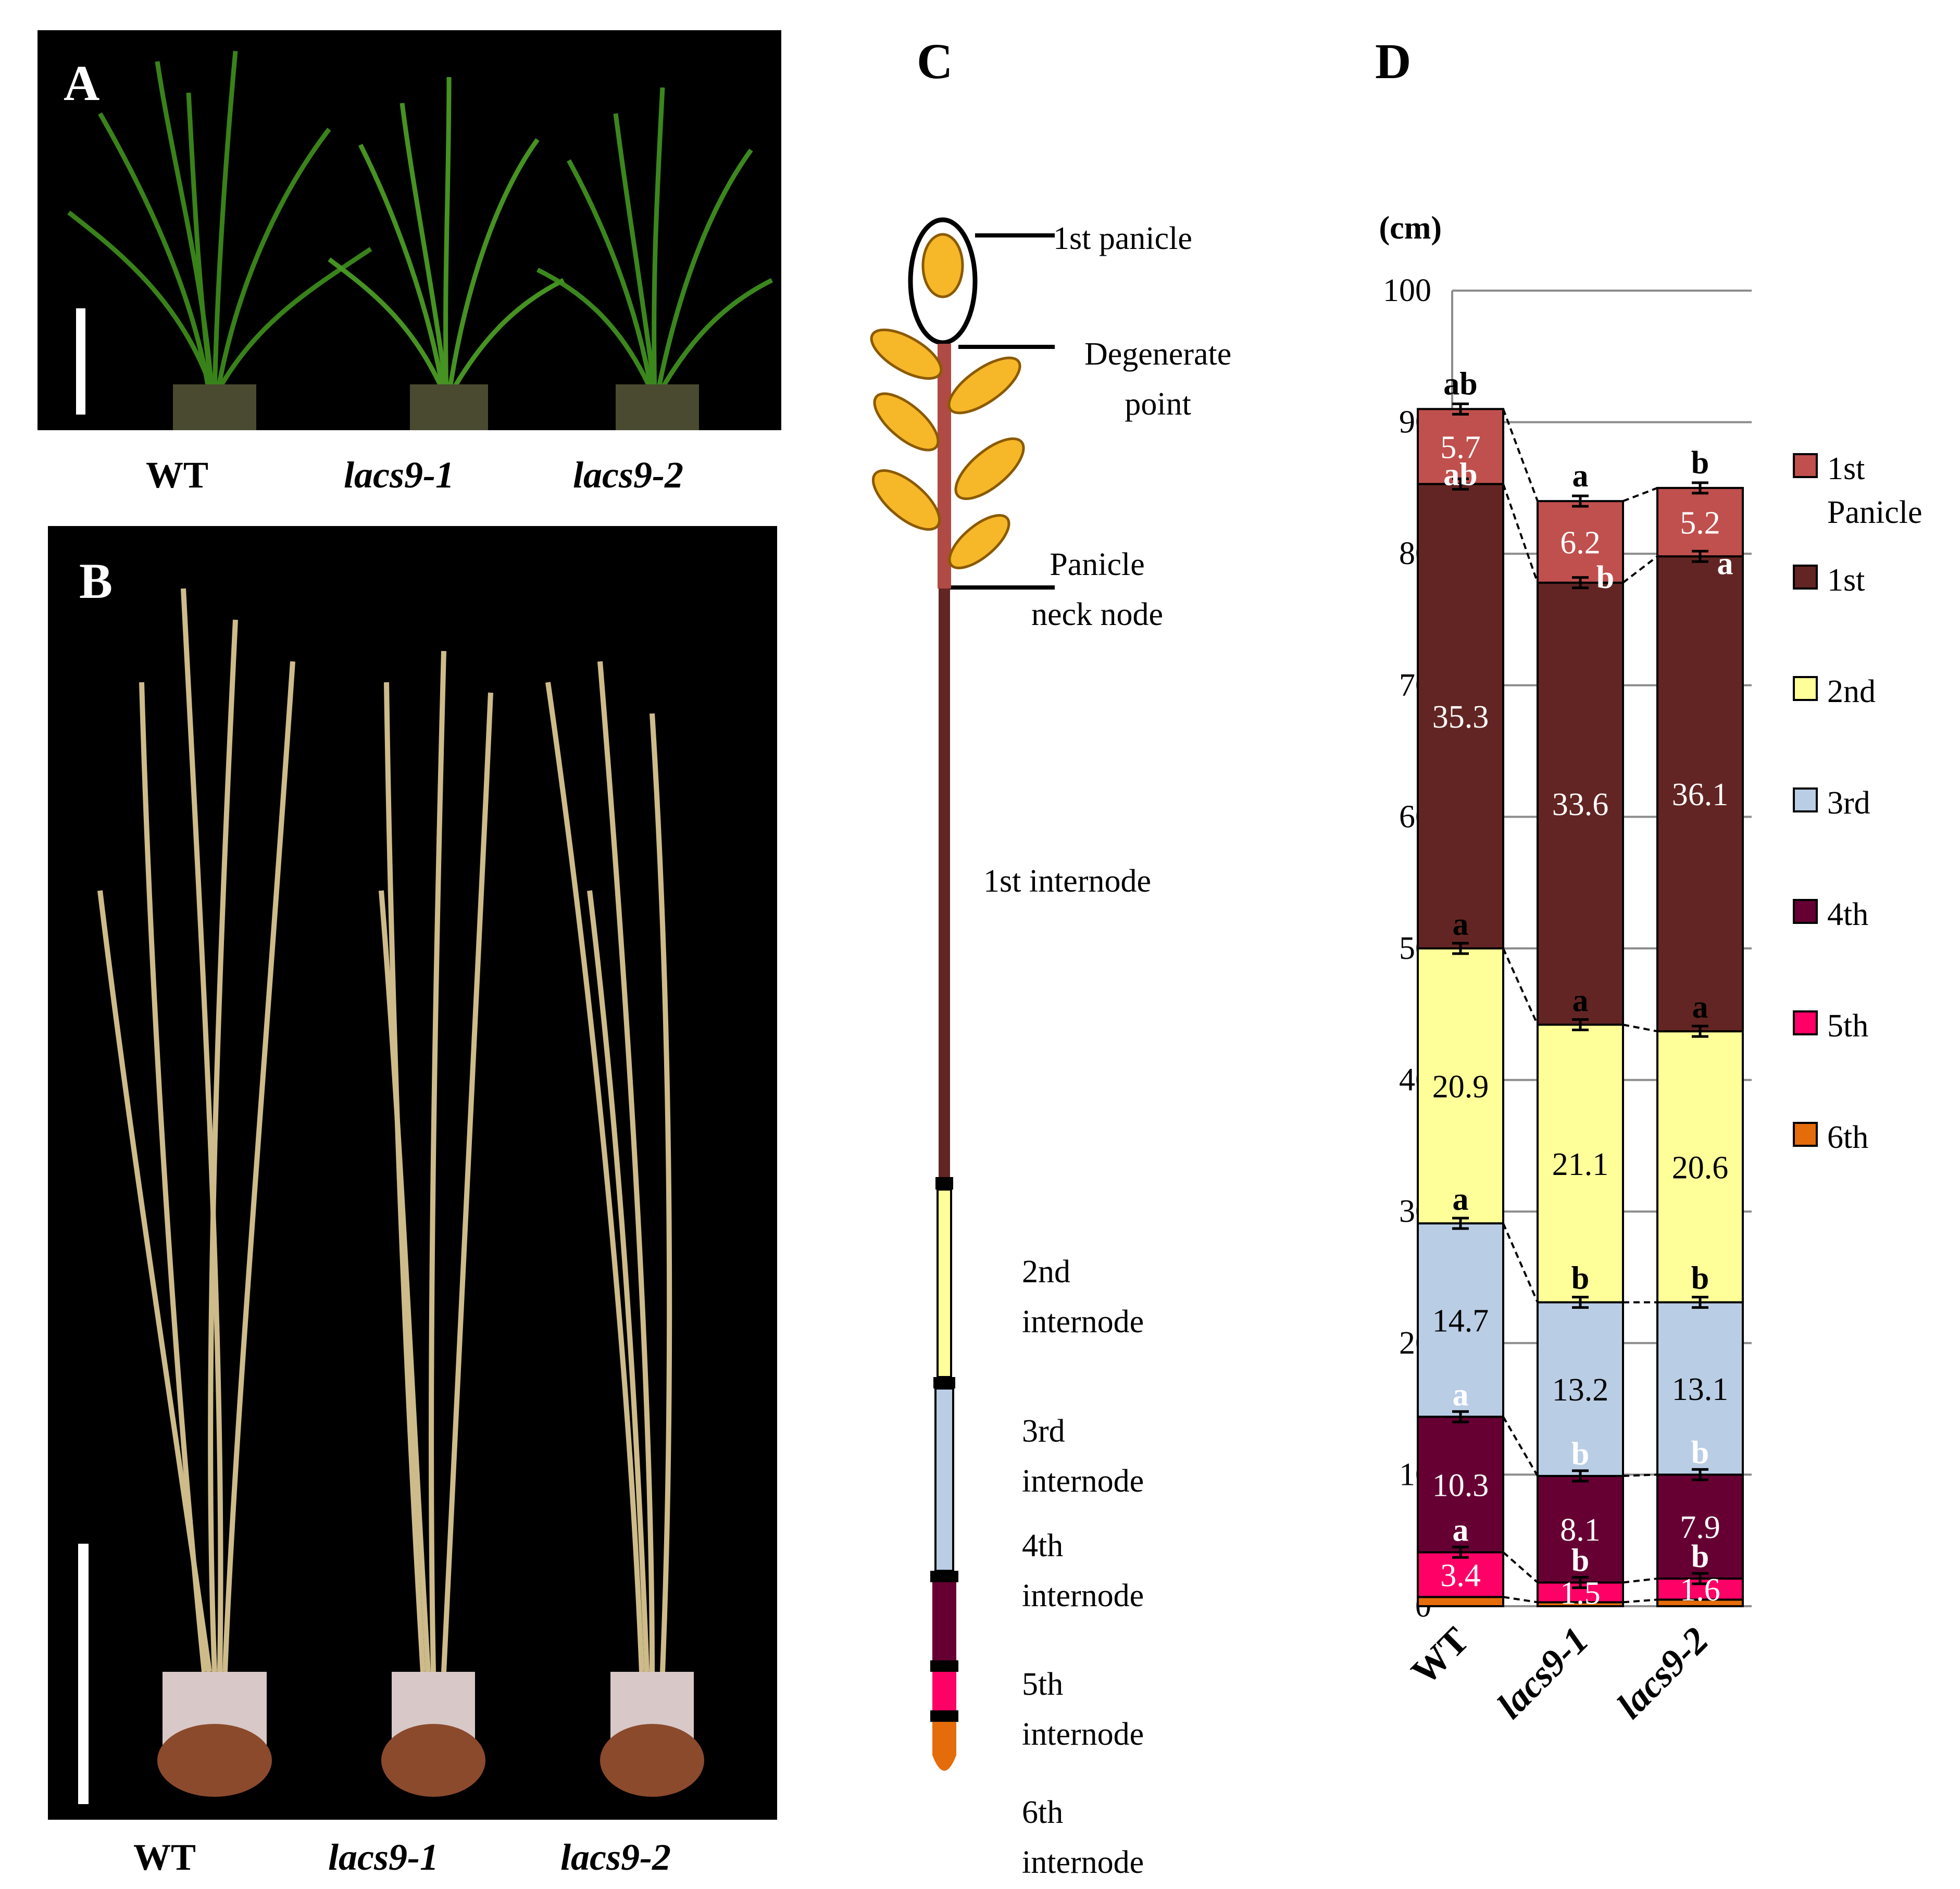 This screenshot has width=1960, height=1889. What do you see at coordinates (83, 1674) in the screenshot?
I see `scale-bar-b` at bounding box center [83, 1674].